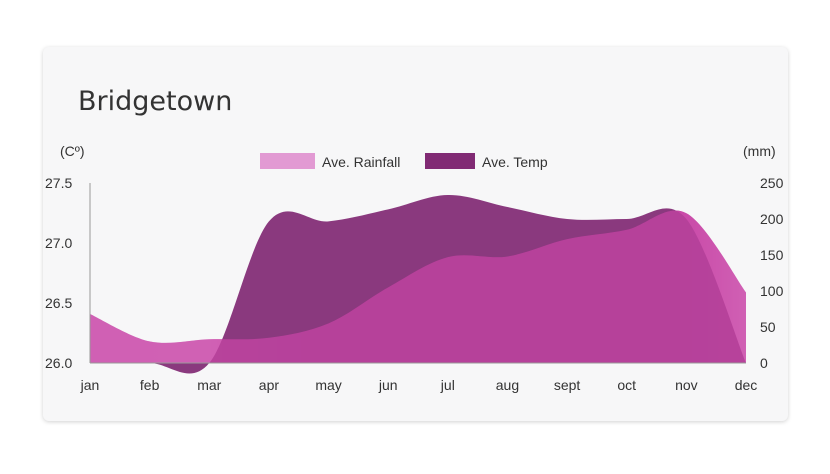  Describe the element at coordinates (772, 255) in the screenshot. I see `right-tick-label: 150` at that location.